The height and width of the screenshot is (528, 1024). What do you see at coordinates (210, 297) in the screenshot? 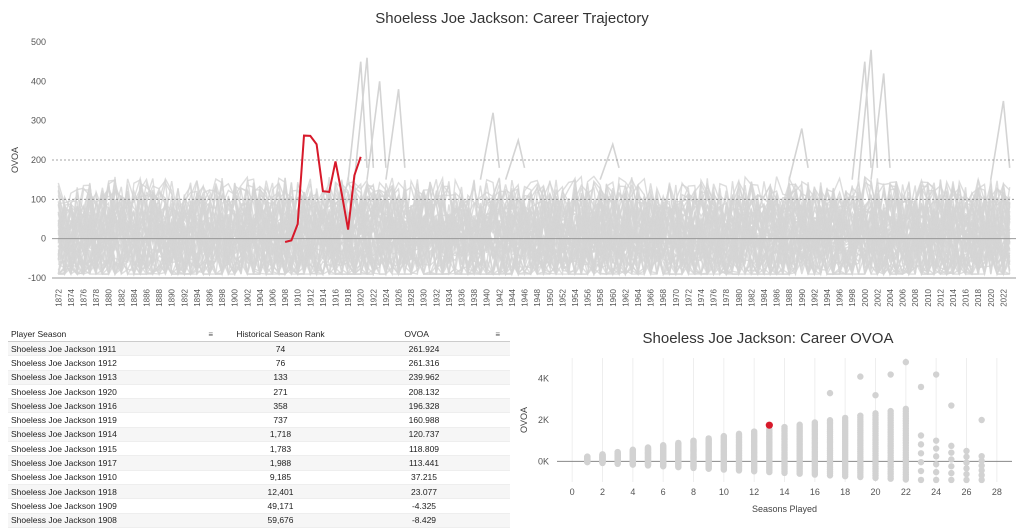
I see `x-tick-label: 1896` at bounding box center [210, 297].